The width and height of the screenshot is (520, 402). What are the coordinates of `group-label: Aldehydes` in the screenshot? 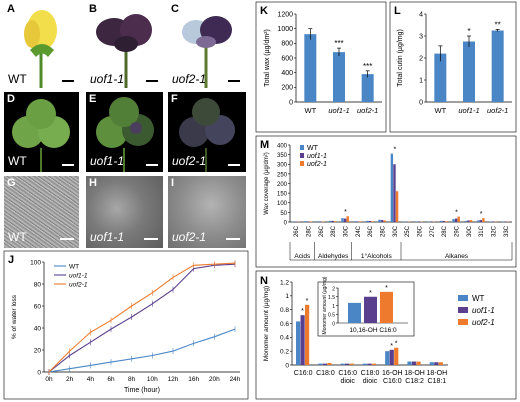 It's located at (333, 256).